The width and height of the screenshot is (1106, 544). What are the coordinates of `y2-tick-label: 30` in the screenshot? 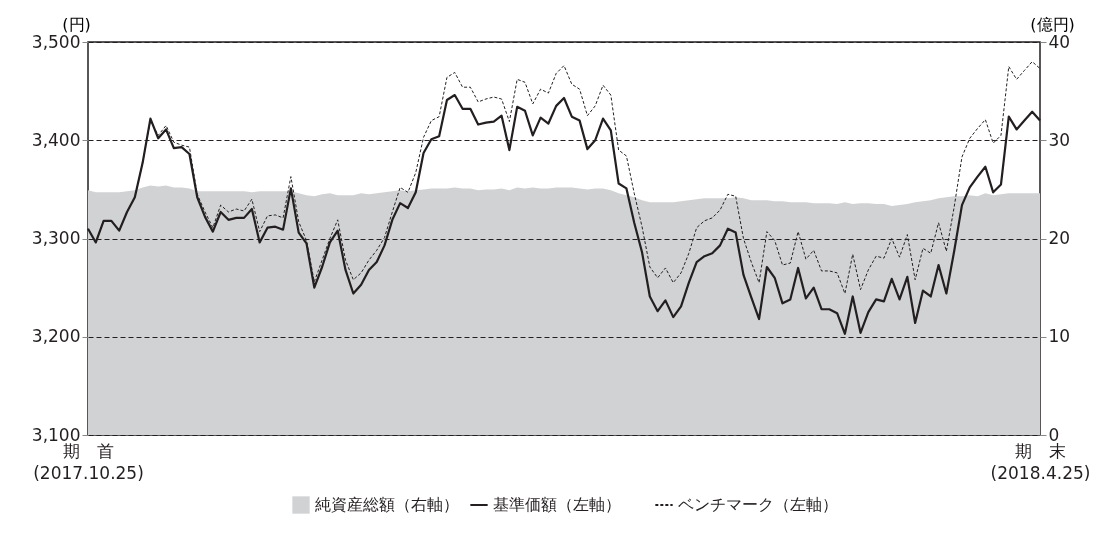 It's located at (1059, 139).